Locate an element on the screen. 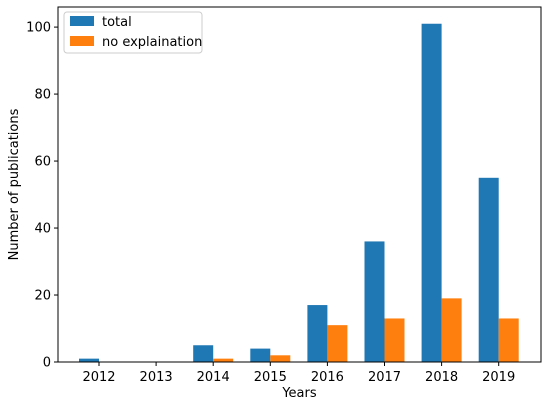  y-tick-label-20: 20 is located at coordinates (42, 296).